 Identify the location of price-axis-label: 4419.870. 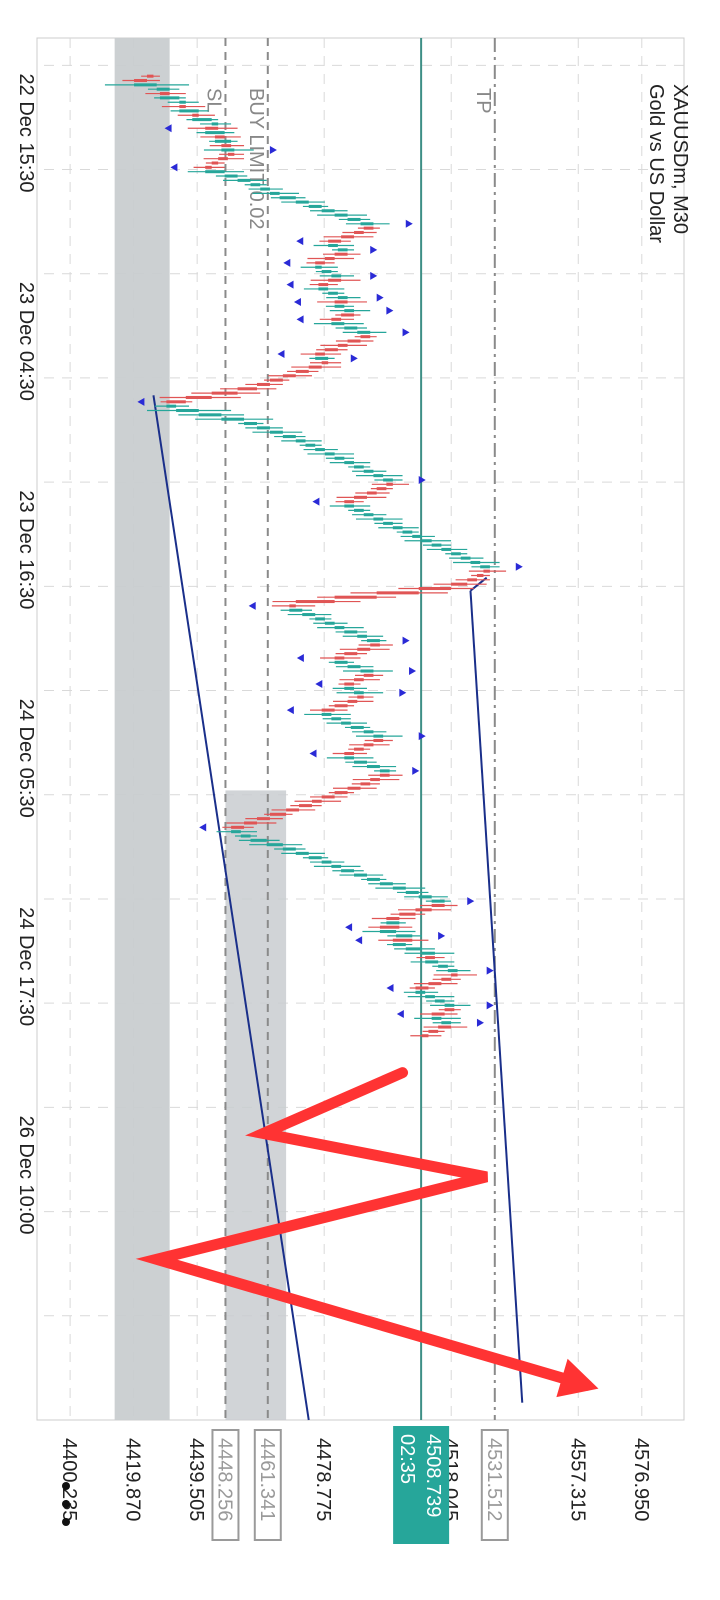
(133, 1479).